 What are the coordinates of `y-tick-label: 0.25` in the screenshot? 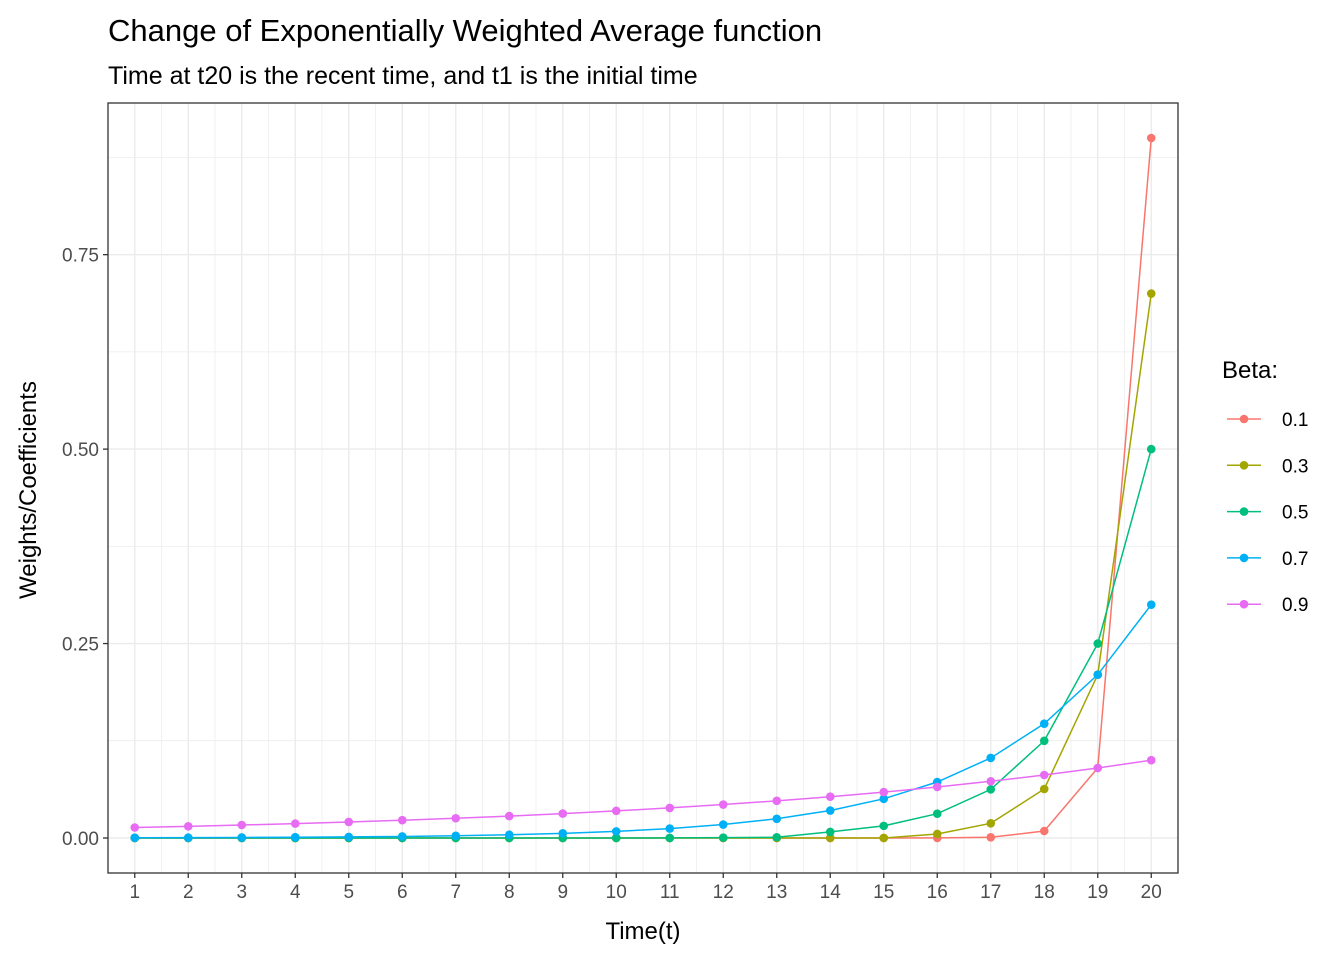 It's located at (80, 645).